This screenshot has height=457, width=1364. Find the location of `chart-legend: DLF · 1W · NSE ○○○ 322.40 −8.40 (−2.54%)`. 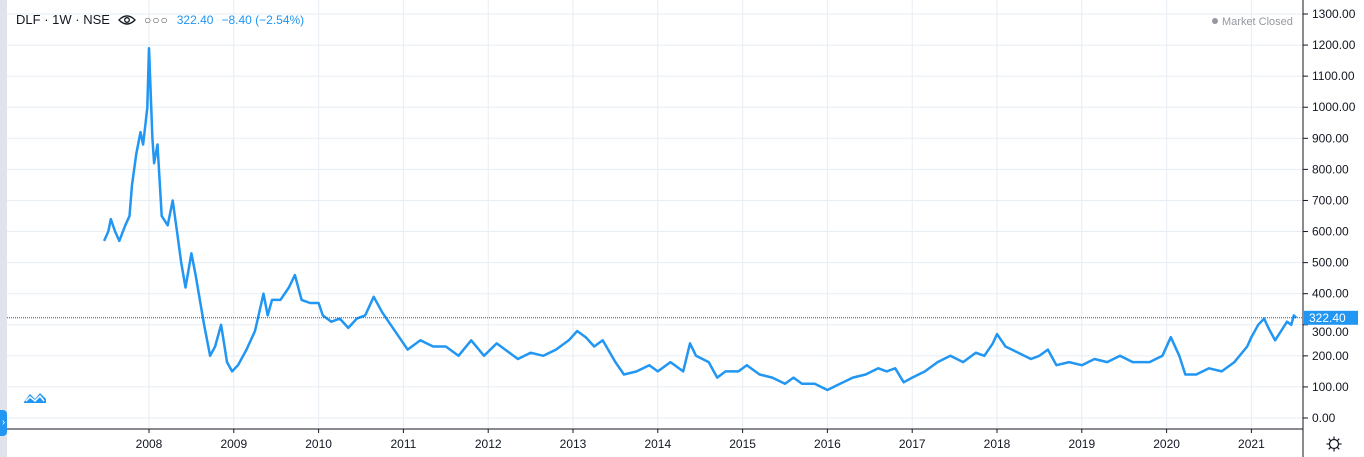

chart-legend: DLF · 1W · NSE ○○○ 322.40 −8.40 (−2.54%) is located at coordinates (160, 19).